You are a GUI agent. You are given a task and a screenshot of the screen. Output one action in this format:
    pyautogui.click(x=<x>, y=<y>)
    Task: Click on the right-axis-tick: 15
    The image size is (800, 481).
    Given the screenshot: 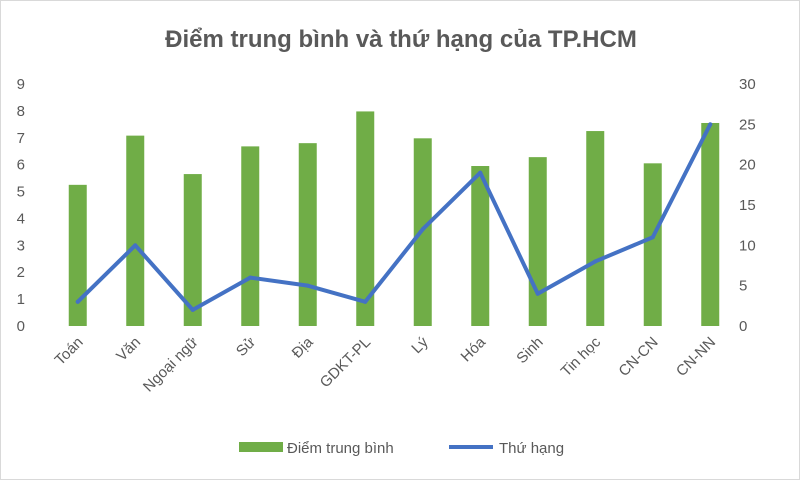 What is the action you would take?
    pyautogui.click(x=747, y=205)
    